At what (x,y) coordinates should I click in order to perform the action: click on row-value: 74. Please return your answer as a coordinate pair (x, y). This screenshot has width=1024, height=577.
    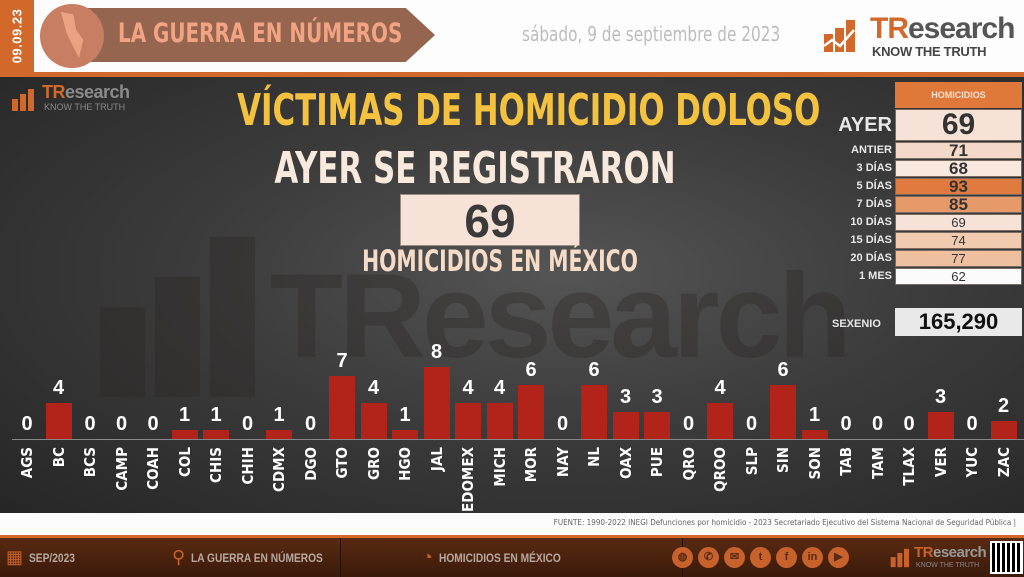
    Looking at the image, I should click on (958, 240).